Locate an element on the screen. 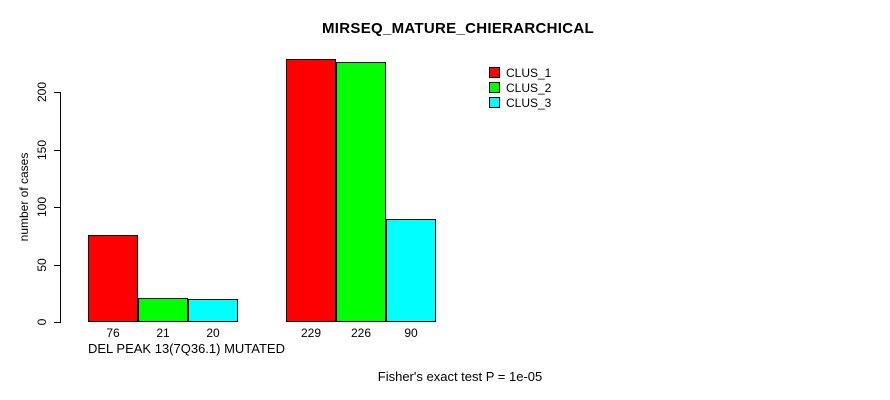 The image size is (890, 400). bar-value-label: 21 is located at coordinates (163, 333).